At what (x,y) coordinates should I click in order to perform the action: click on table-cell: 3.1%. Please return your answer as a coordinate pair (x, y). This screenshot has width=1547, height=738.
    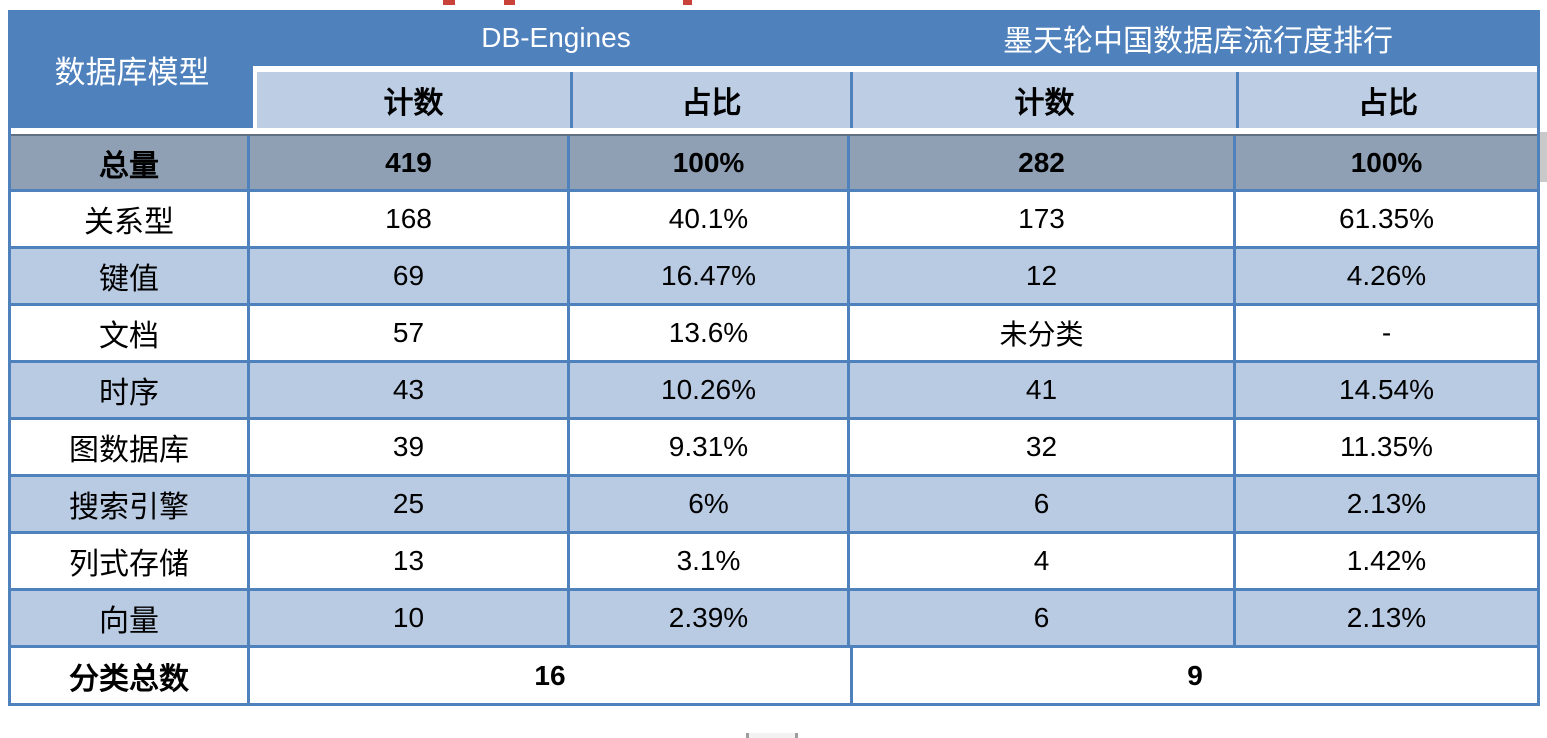
    Looking at the image, I should click on (710, 561).